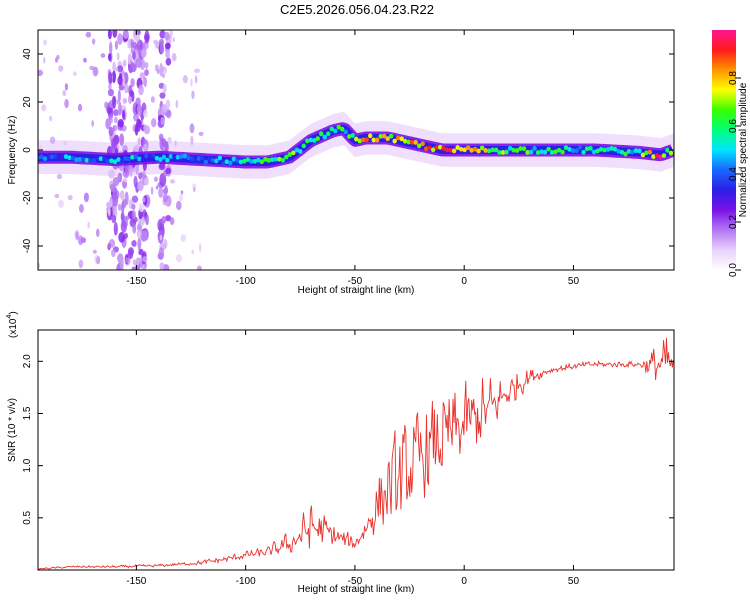  I want to click on colorbar-tick-label: 0.4, so click(733, 174).